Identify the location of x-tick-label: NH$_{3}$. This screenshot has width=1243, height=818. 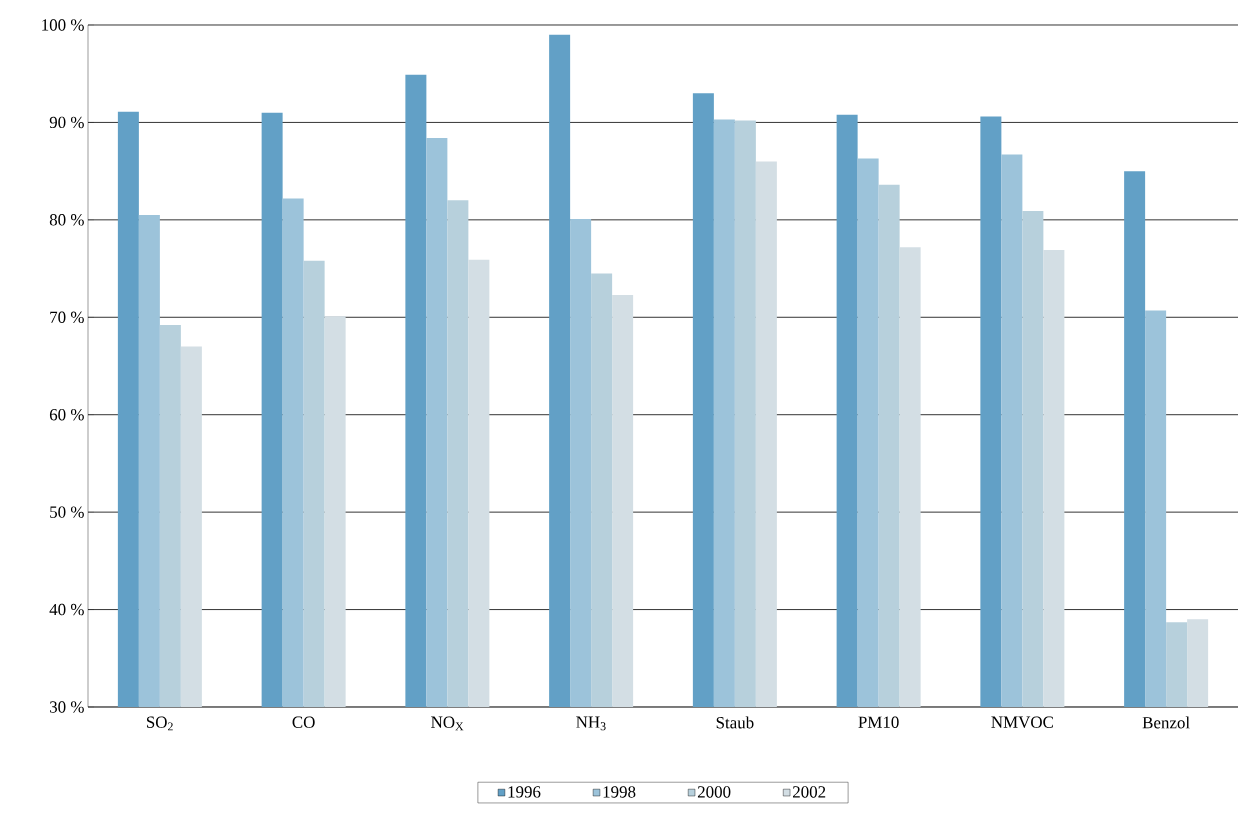
(591, 723).